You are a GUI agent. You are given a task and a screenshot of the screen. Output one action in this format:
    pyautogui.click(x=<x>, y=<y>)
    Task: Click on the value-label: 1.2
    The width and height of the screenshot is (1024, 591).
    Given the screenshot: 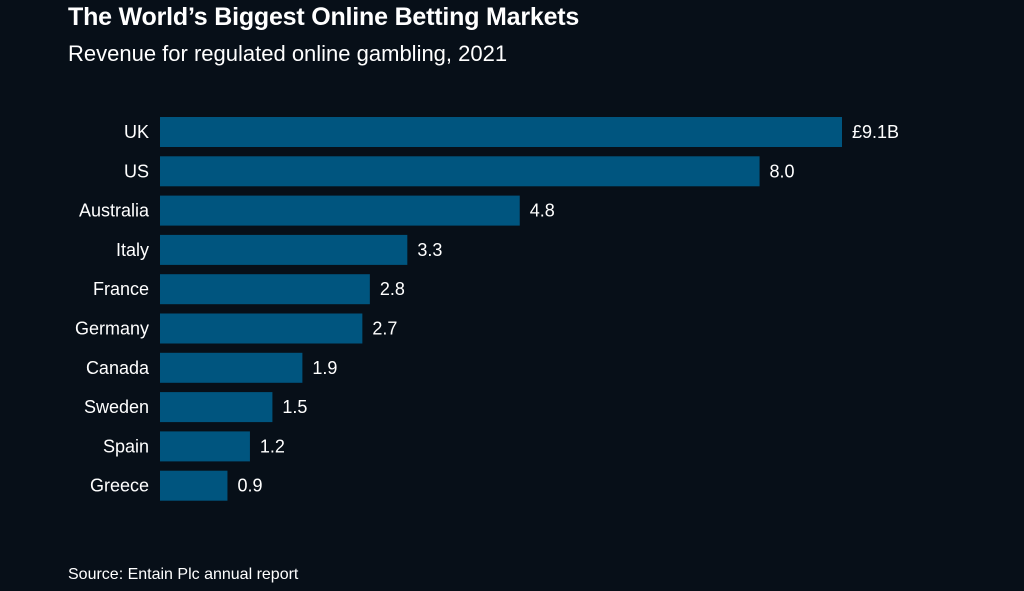 What is the action you would take?
    pyautogui.click(x=272, y=446)
    